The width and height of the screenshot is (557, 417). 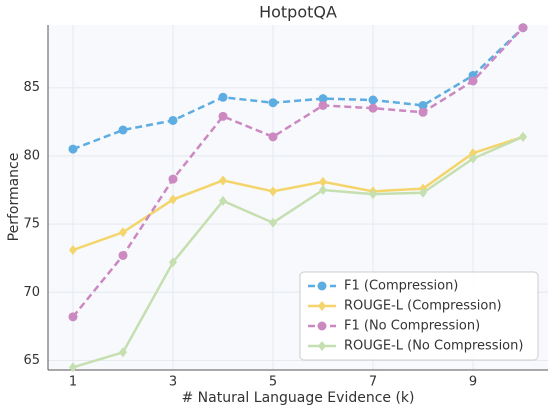 I want to click on y-tick-label: 85, so click(x=31, y=87).